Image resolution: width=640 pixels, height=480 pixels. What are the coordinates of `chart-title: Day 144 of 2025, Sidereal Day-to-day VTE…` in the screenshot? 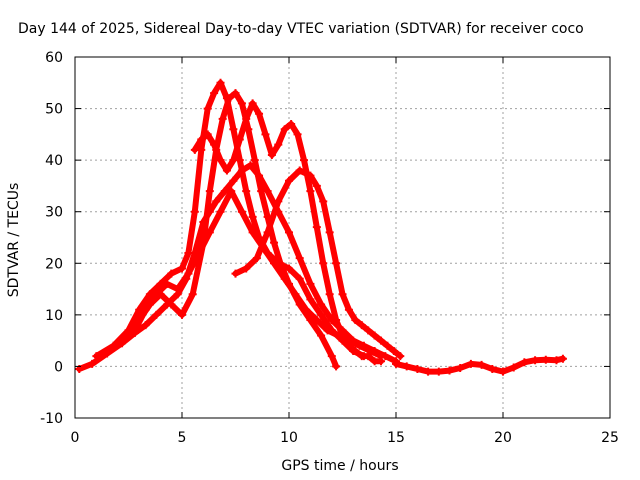 It's located at (301, 29).